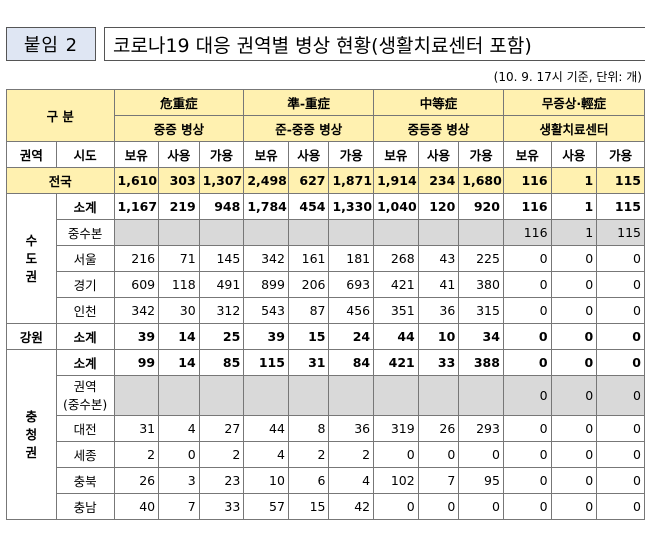 The width and height of the screenshot is (645, 537). I want to click on value-cell: 43, so click(438, 258).